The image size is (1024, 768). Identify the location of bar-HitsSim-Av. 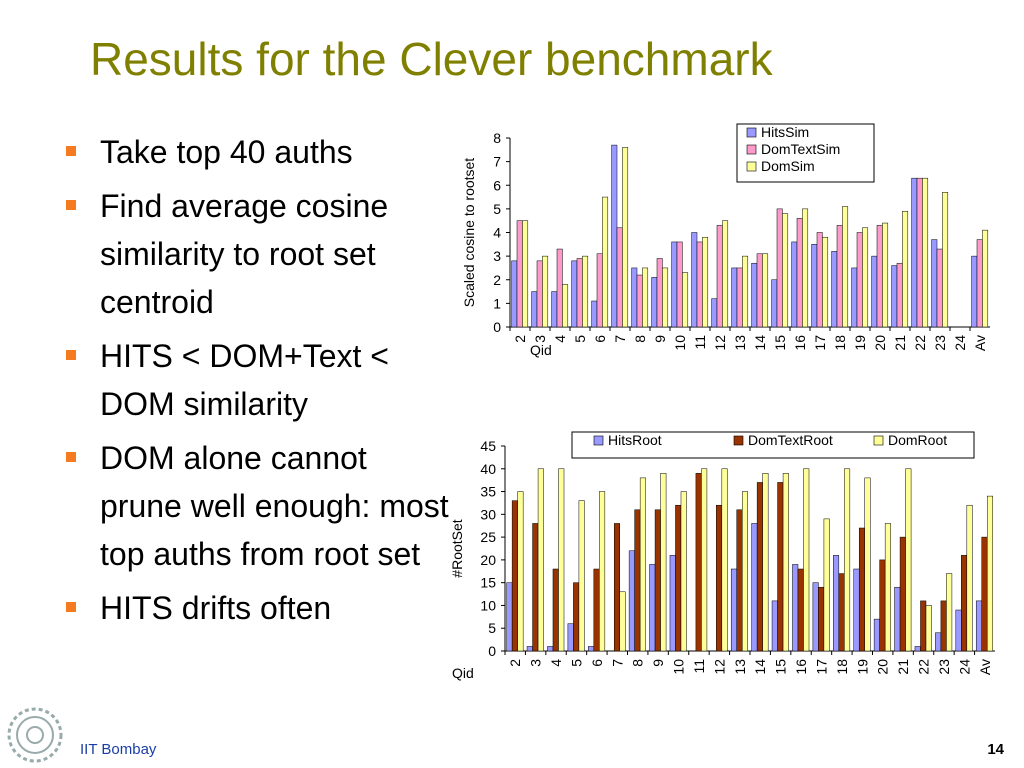
(974, 291).